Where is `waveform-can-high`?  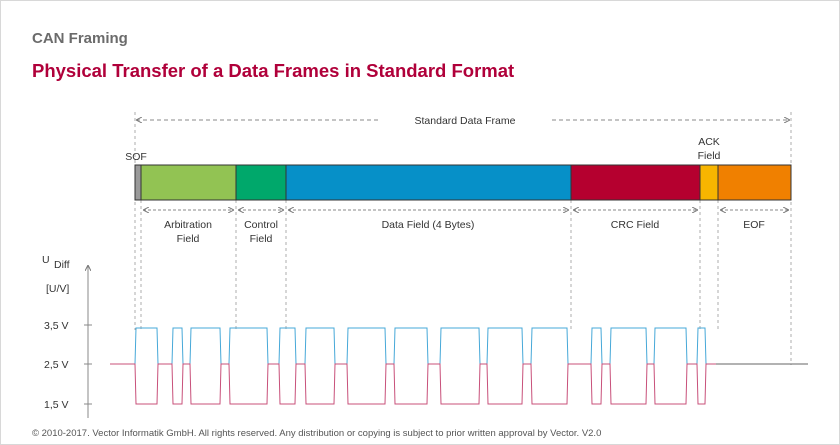
waveform-can-high is located at coordinates (413, 346).